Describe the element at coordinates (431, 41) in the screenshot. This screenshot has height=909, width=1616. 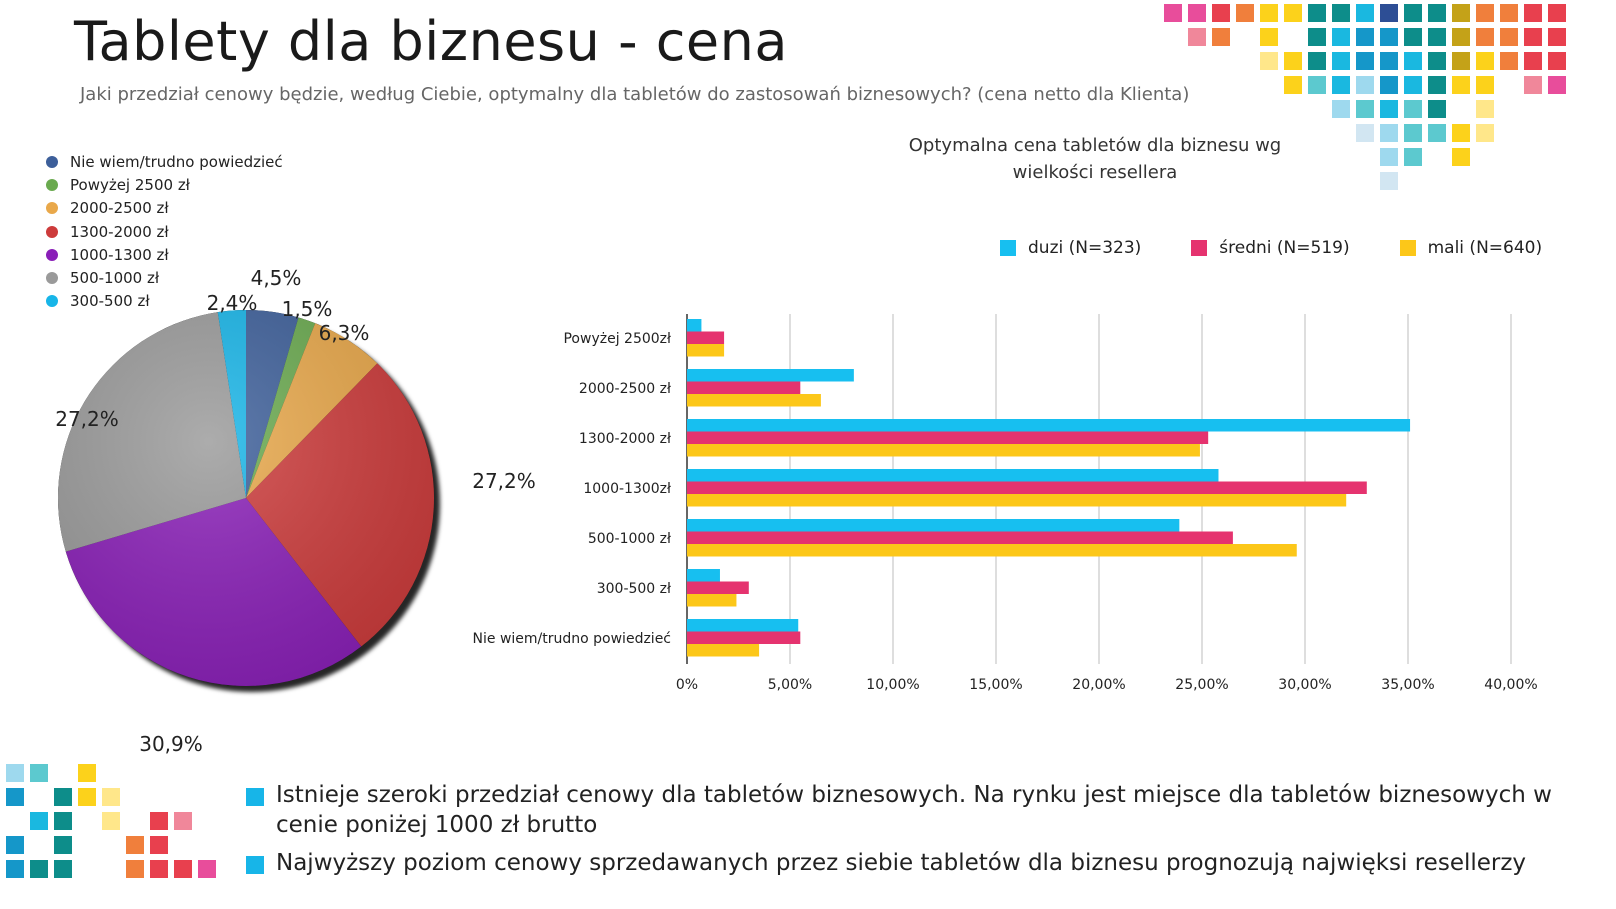
I see `page-title: Tablety dla biznesu - cena` at that location.